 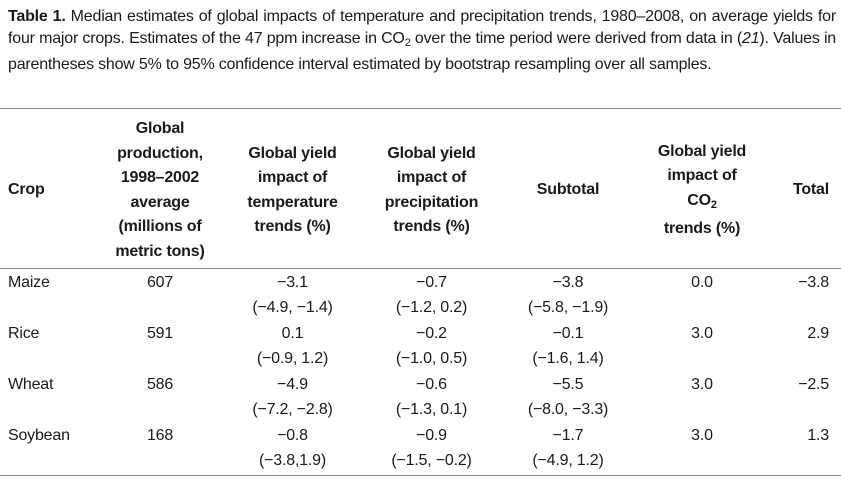 I want to click on header-line: Crop, so click(x=26, y=190).